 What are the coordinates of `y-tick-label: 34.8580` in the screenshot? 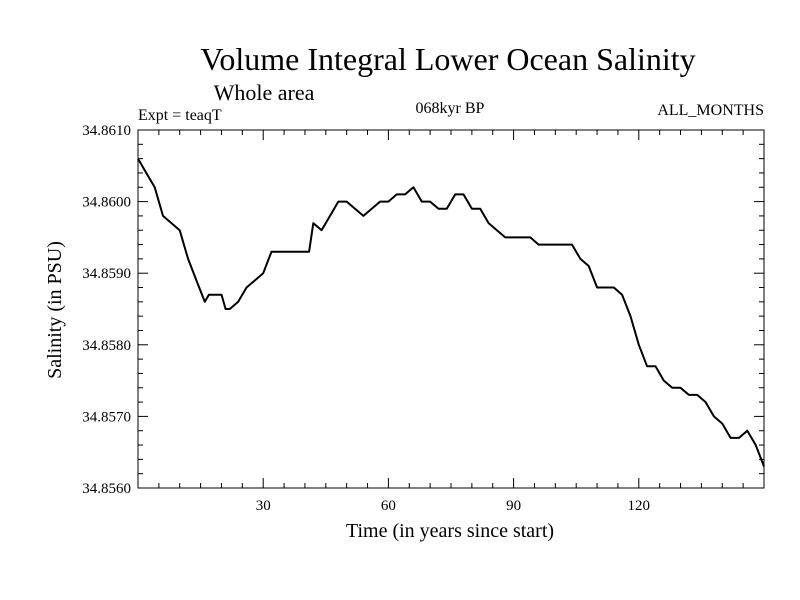 It's located at (106, 346).